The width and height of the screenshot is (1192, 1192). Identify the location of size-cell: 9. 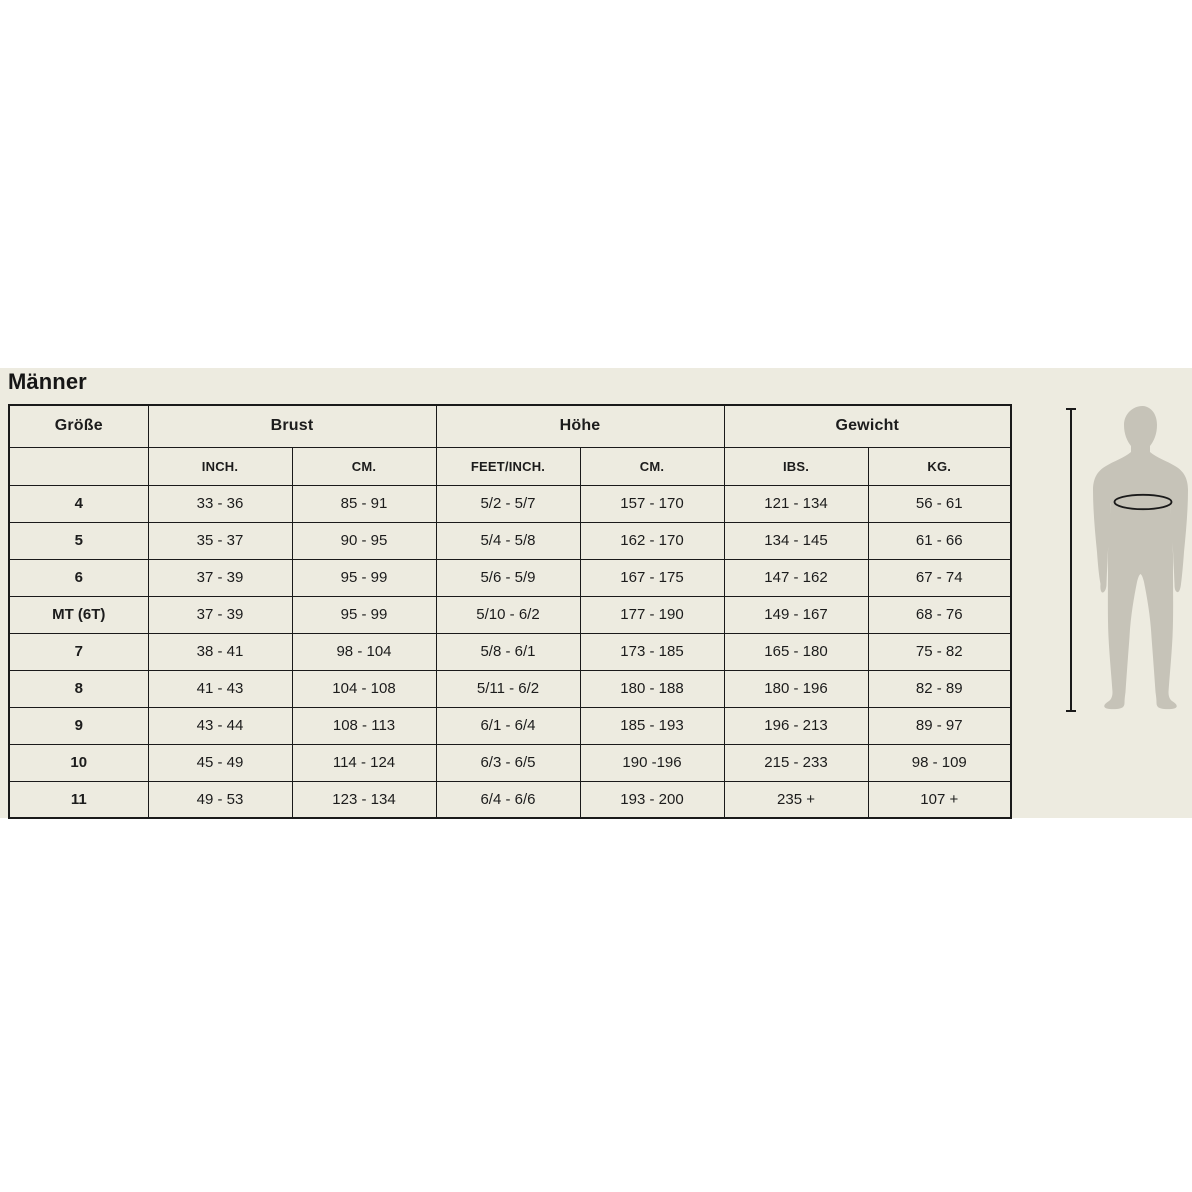
(78, 725).